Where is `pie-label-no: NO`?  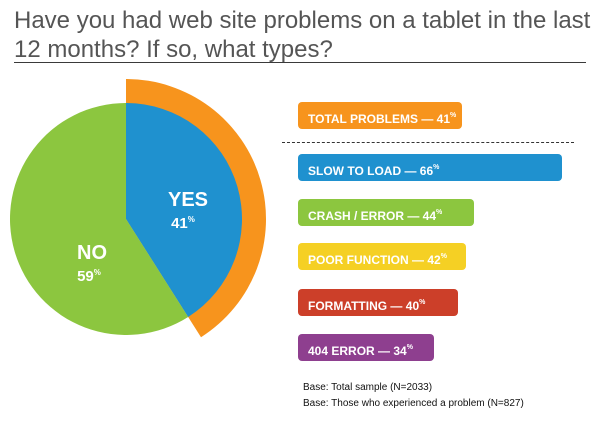 pie-label-no: NO is located at coordinates (92, 253).